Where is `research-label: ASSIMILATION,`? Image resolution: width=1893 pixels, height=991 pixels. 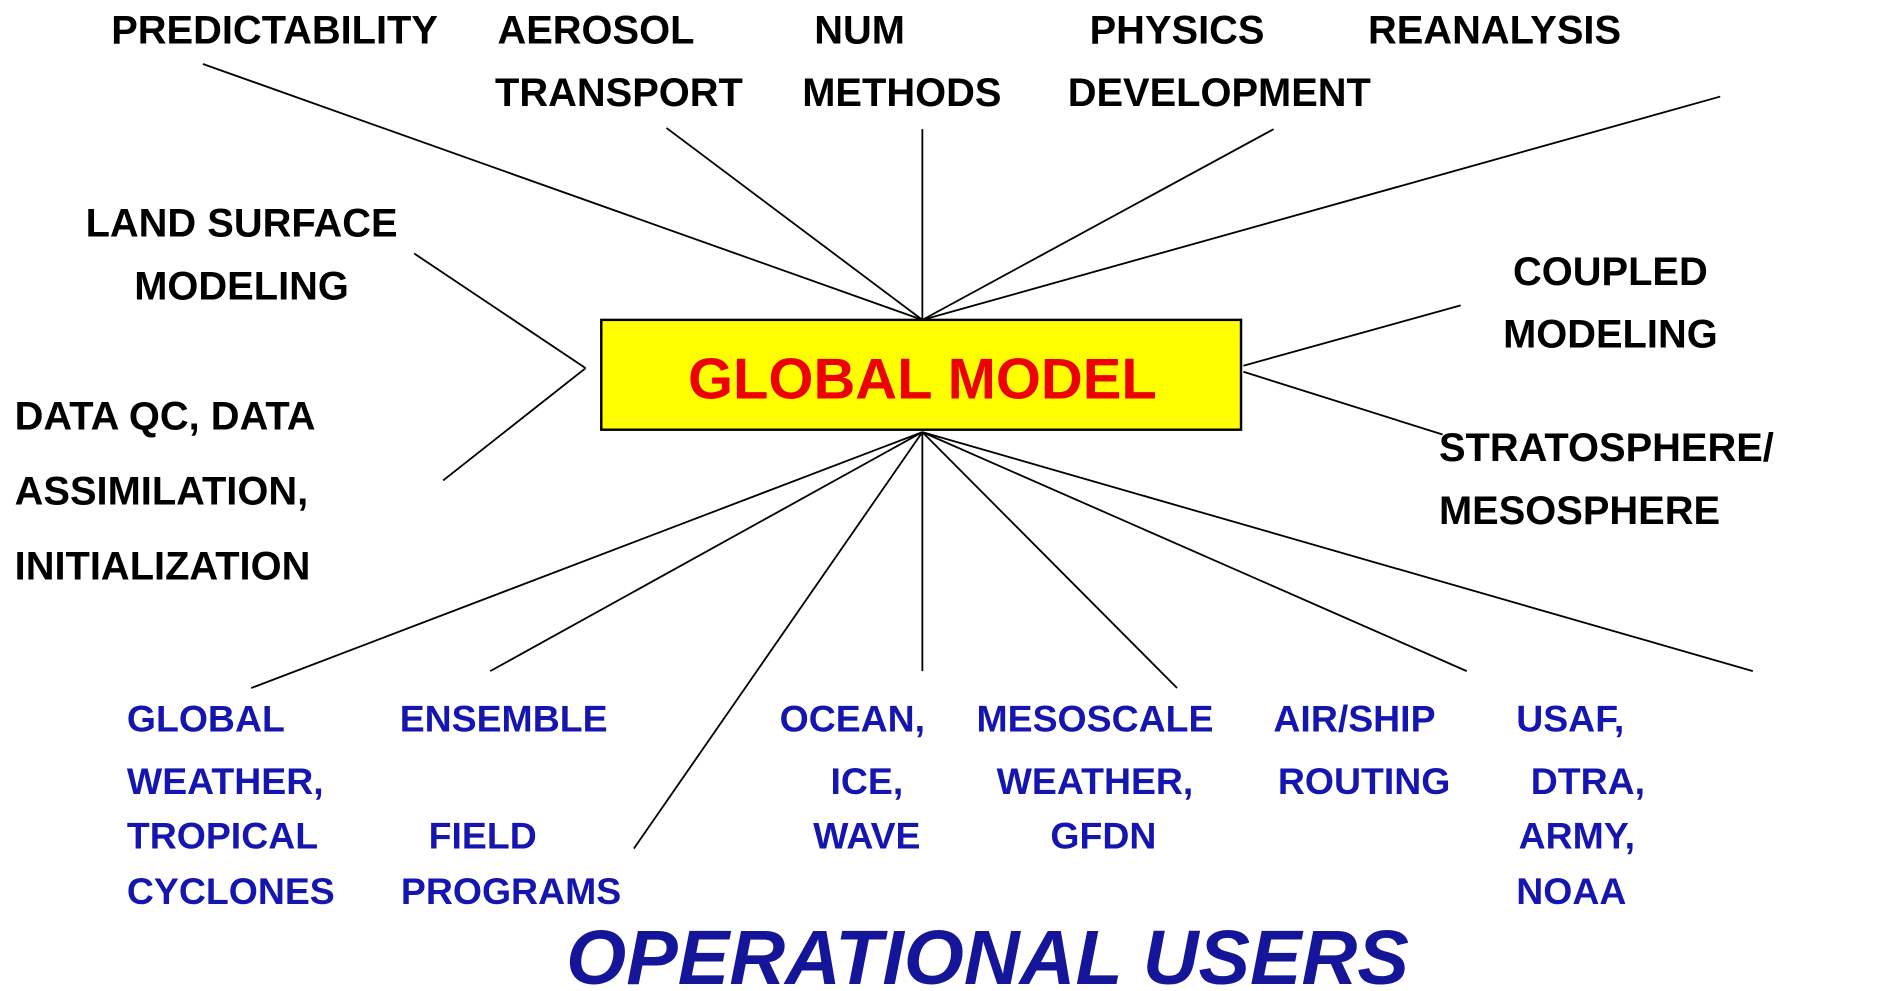
research-label: ASSIMILATION, is located at coordinates (162, 492).